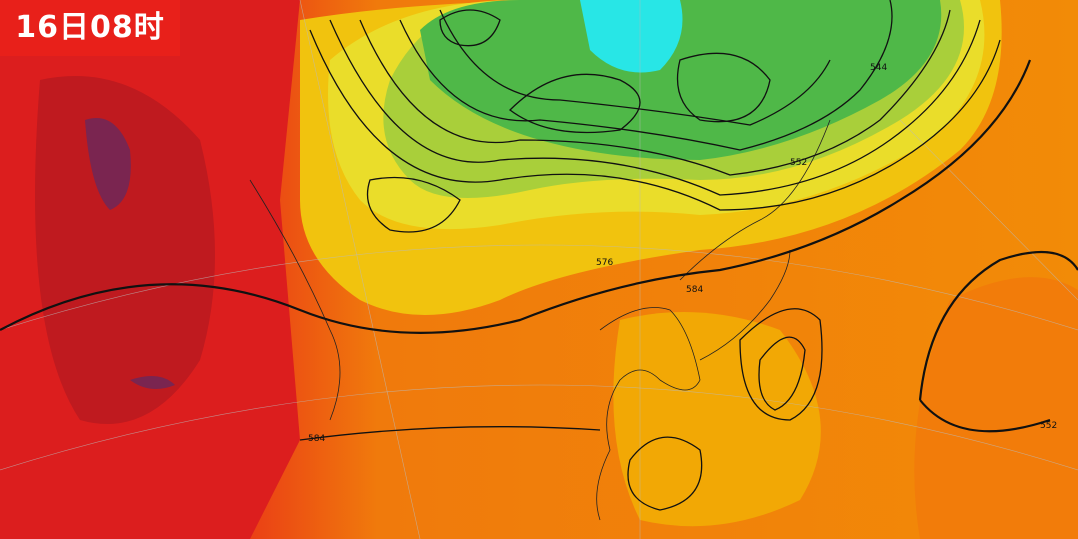 The height and width of the screenshot is (539, 1078). I want to click on very-hot-zone, so click(125, 250).